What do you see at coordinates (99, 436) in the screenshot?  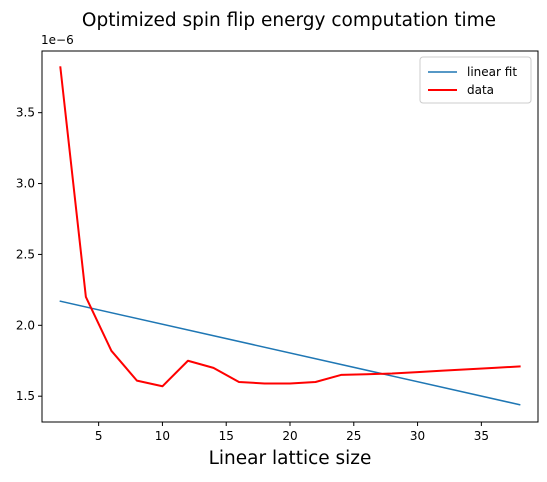 I see `x-tick-label: 5` at bounding box center [99, 436].